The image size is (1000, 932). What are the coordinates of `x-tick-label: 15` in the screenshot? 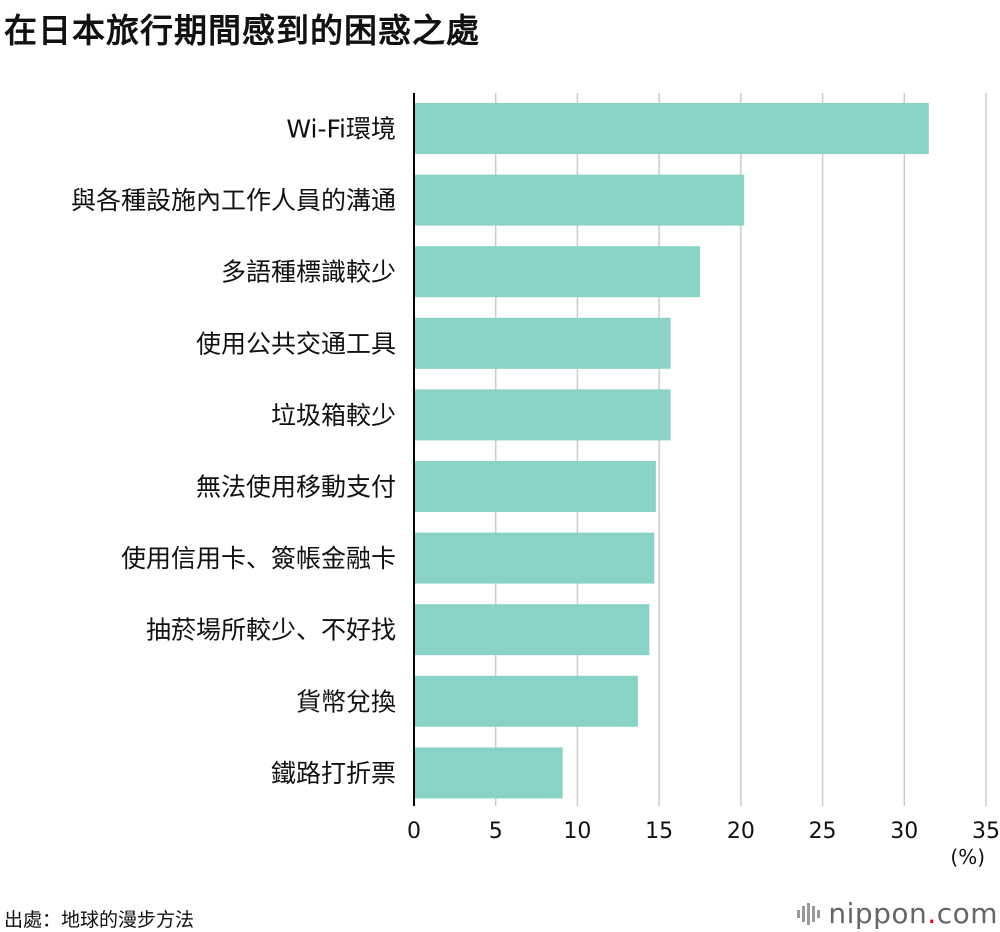 It's located at (659, 831).